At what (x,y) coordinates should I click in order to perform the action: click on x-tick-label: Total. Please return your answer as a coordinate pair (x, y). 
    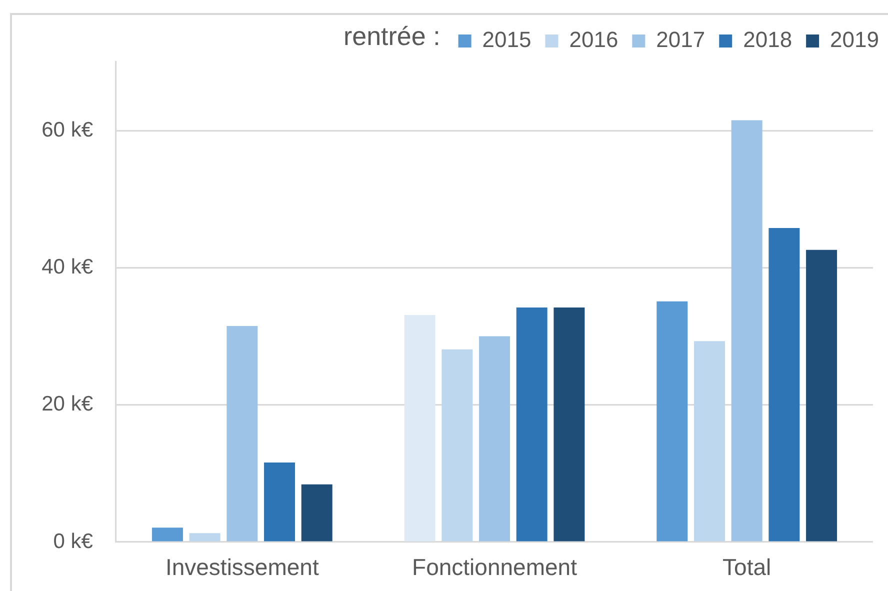
    Looking at the image, I should click on (747, 567).